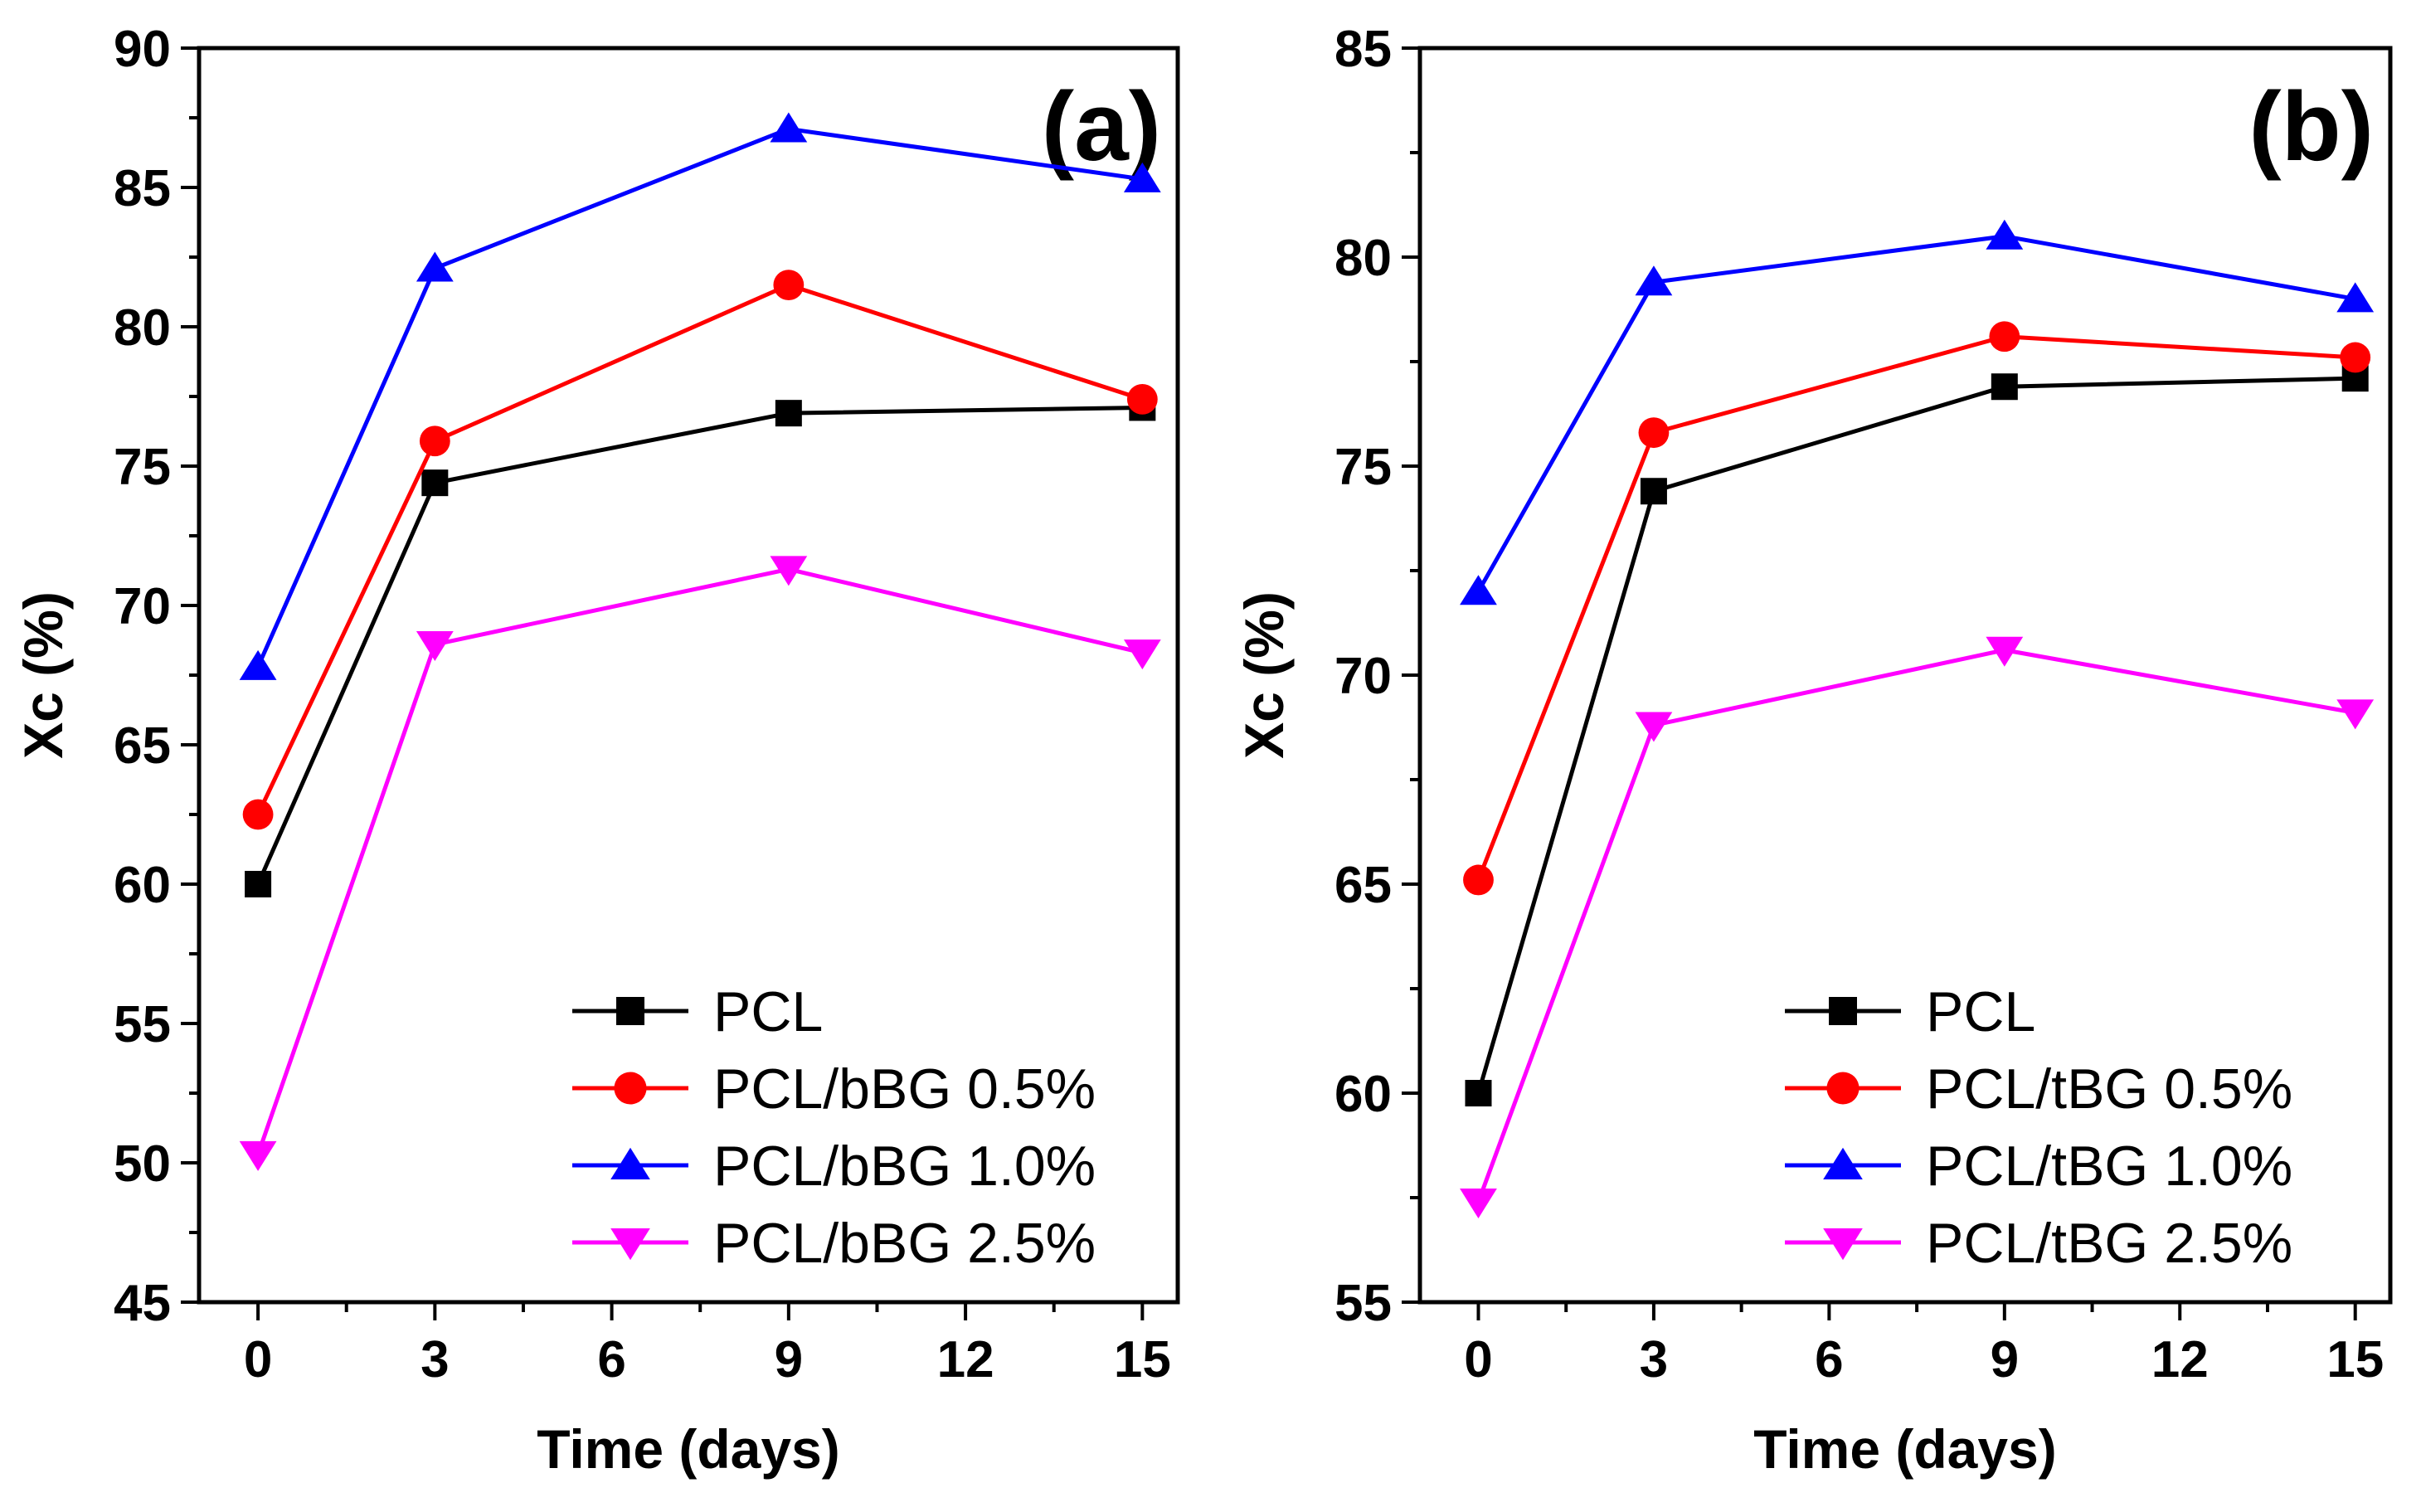 This screenshot has width=2421, height=1512. I want to click on y-tick-label: 45, so click(142, 1303).